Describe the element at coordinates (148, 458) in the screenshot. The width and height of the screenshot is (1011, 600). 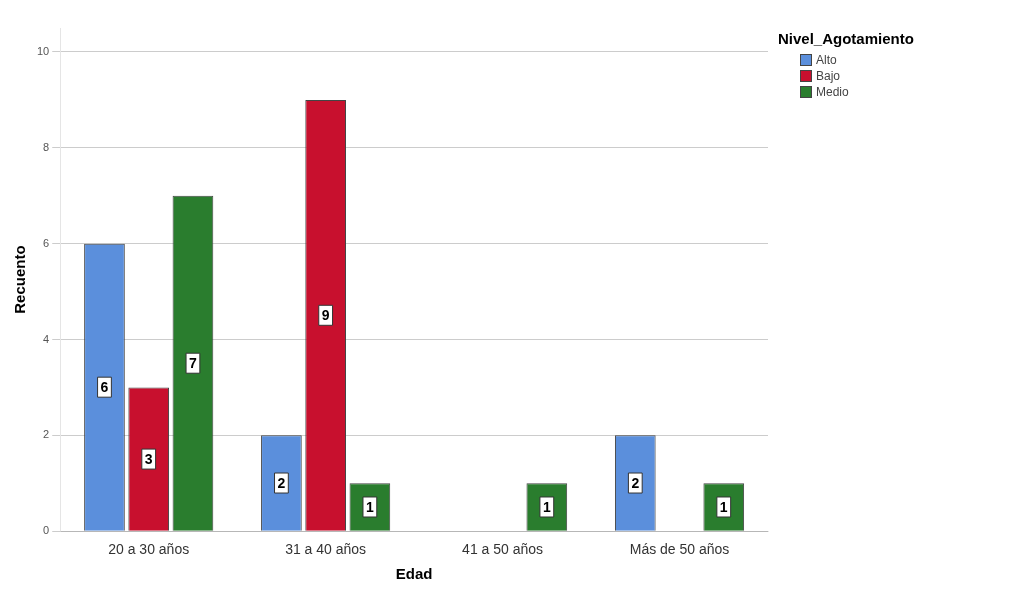
I see `data-label: 3` at that location.